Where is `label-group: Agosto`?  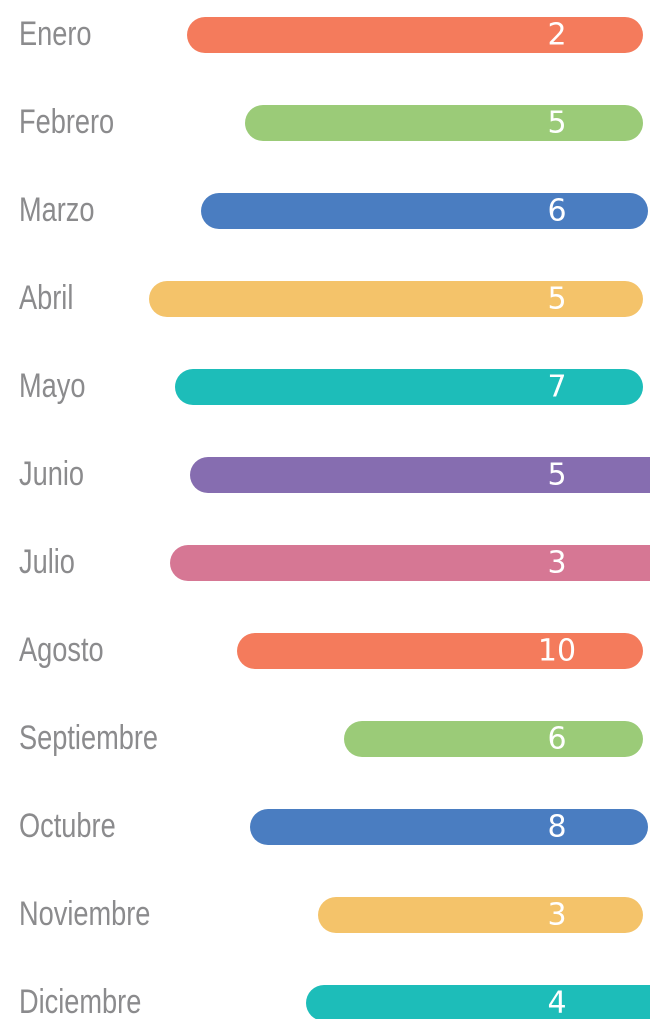 label-group: Agosto is located at coordinates (61, 649).